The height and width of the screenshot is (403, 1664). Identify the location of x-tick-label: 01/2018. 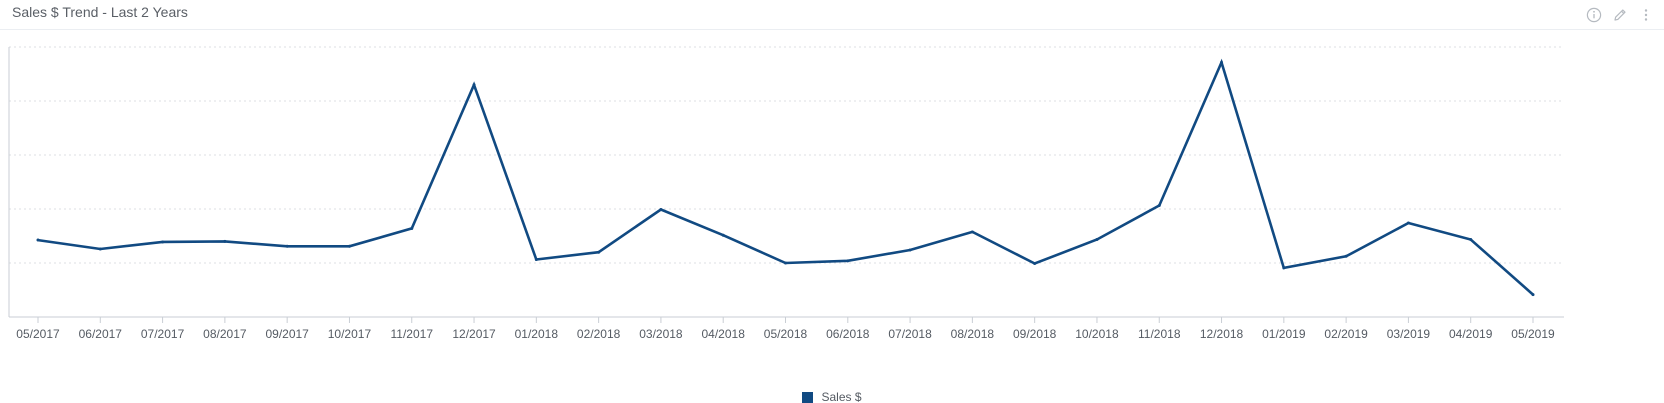
(537, 334).